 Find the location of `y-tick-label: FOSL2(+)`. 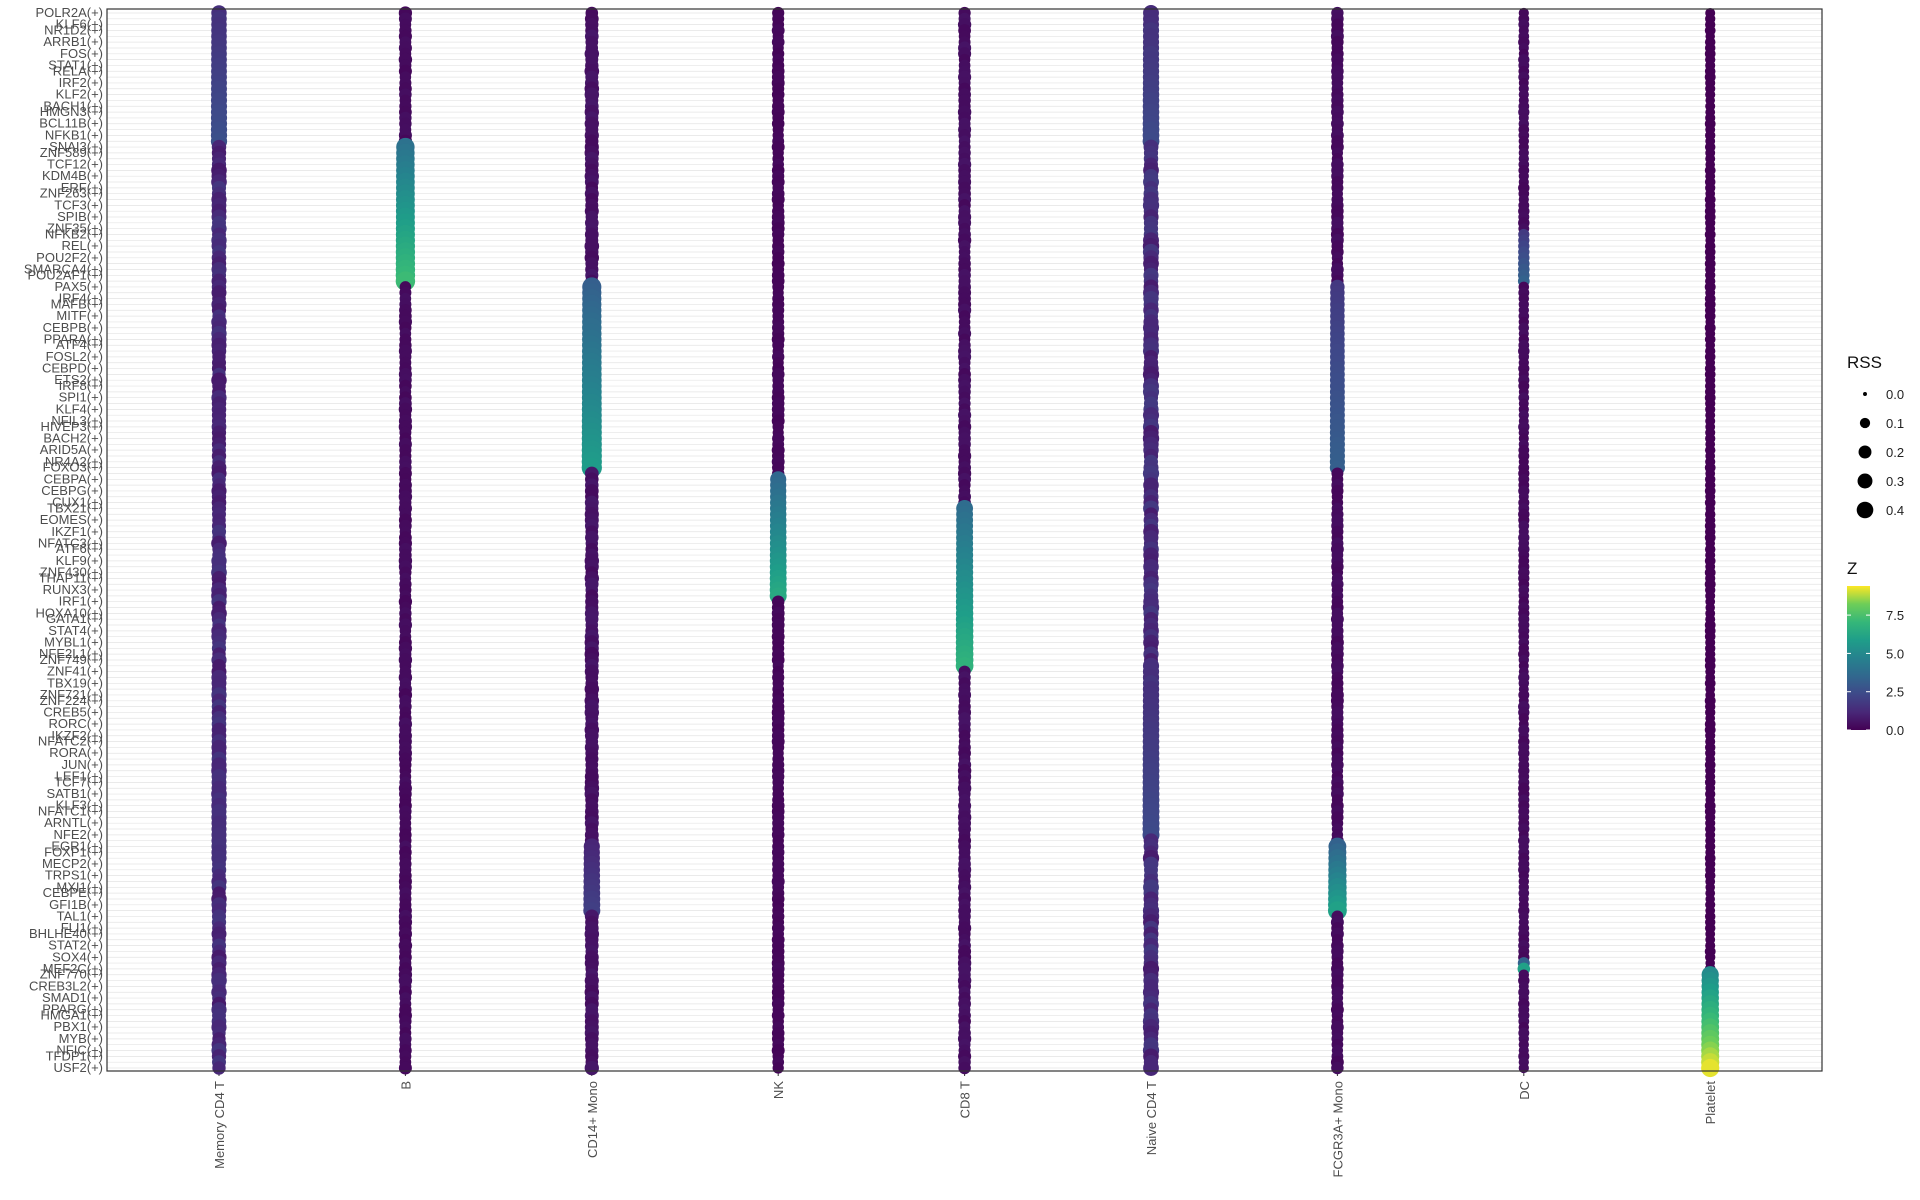

y-tick-label: FOSL2(+) is located at coordinates (74, 356).